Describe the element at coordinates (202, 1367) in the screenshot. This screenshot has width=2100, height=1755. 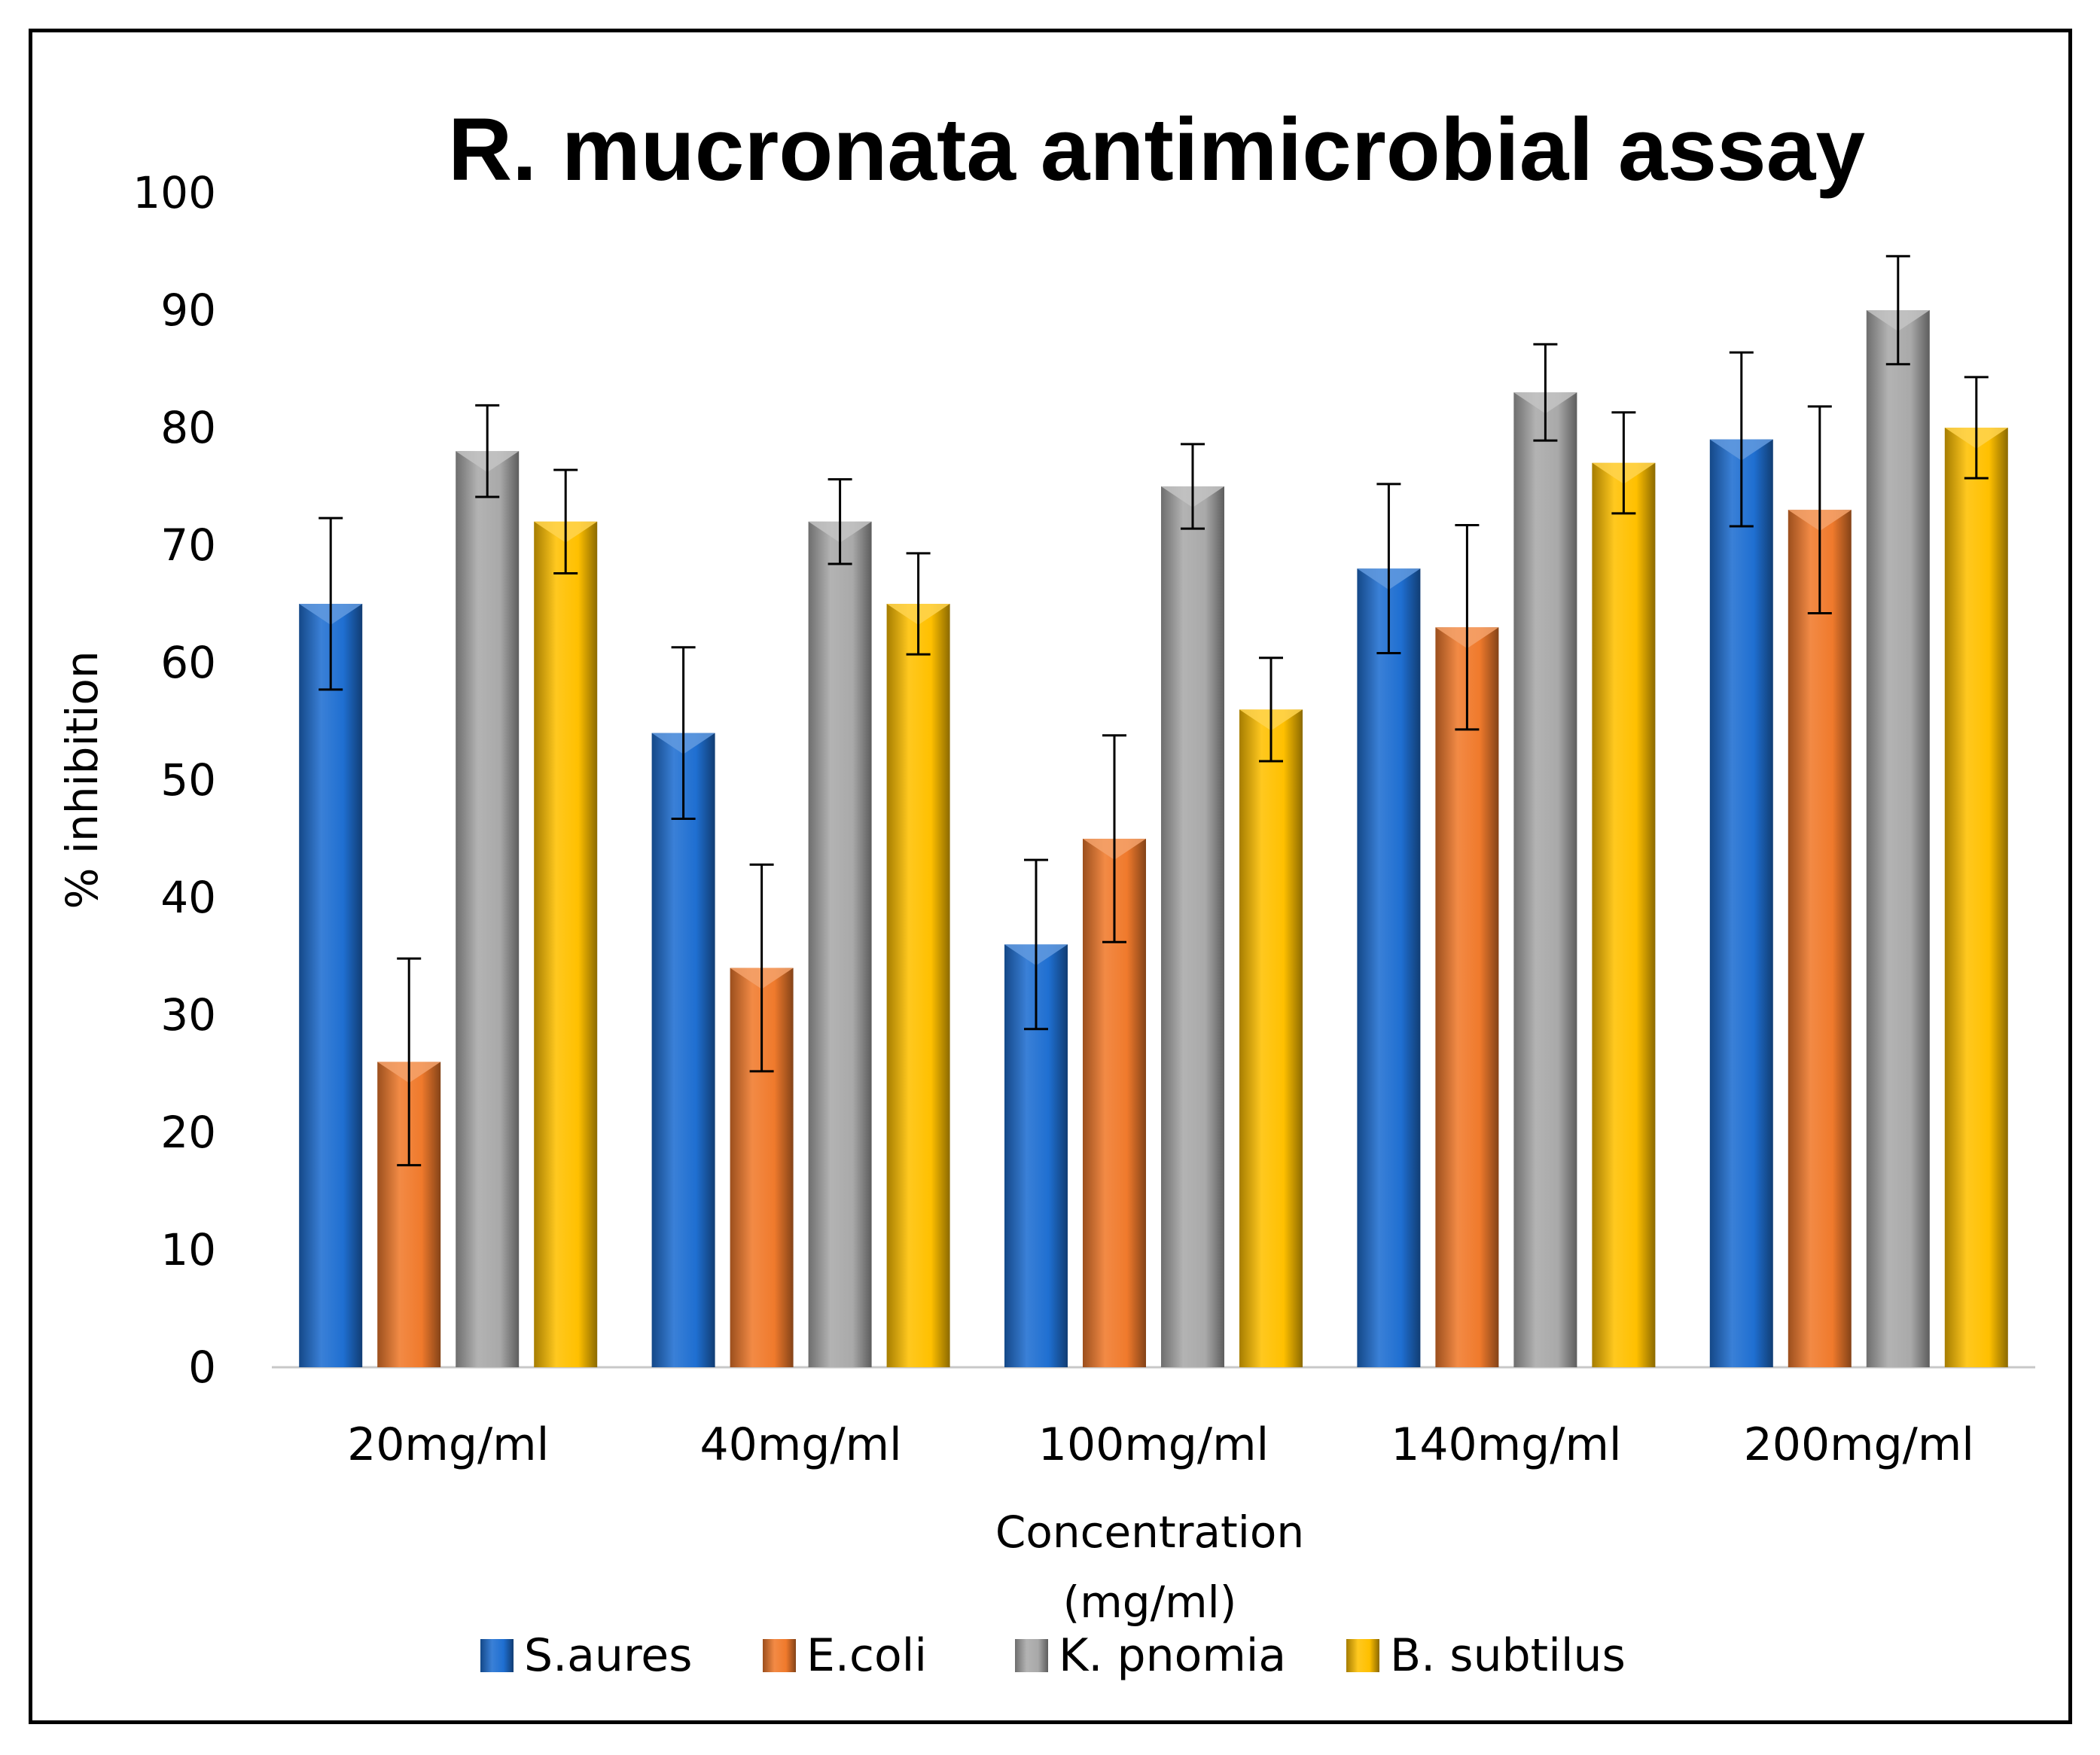
I see `y-tick-label: 0` at that location.